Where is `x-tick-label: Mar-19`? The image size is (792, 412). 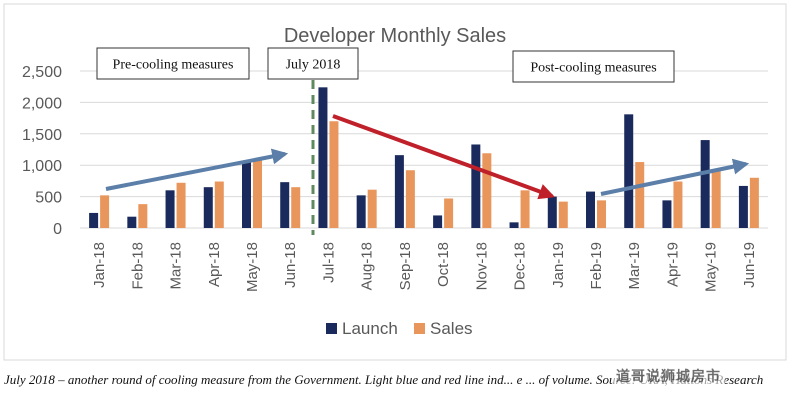 x-tick-label: Mar-19 is located at coordinates (634, 266).